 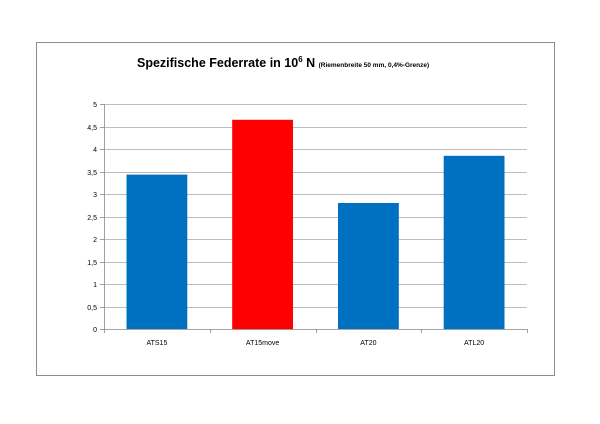 I want to click on bar-at20, so click(x=368, y=266).